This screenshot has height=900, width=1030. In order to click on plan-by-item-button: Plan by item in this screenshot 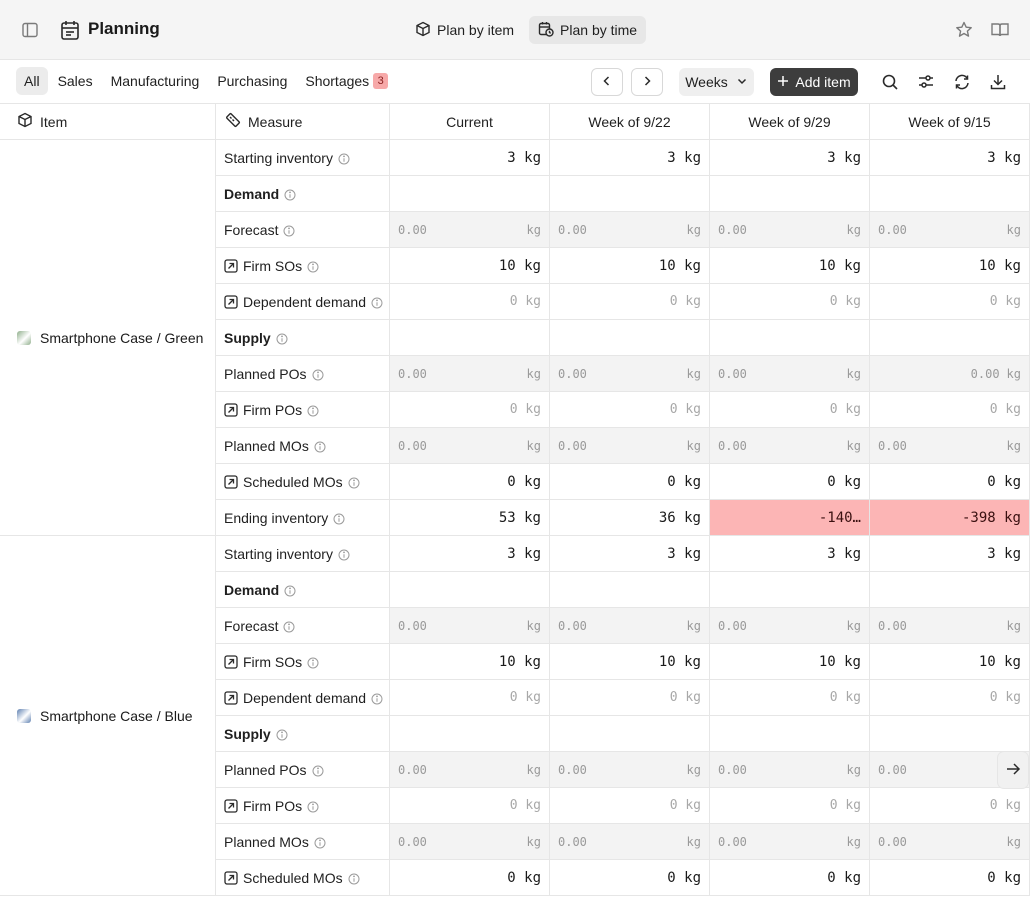, I will do `click(464, 30)`.